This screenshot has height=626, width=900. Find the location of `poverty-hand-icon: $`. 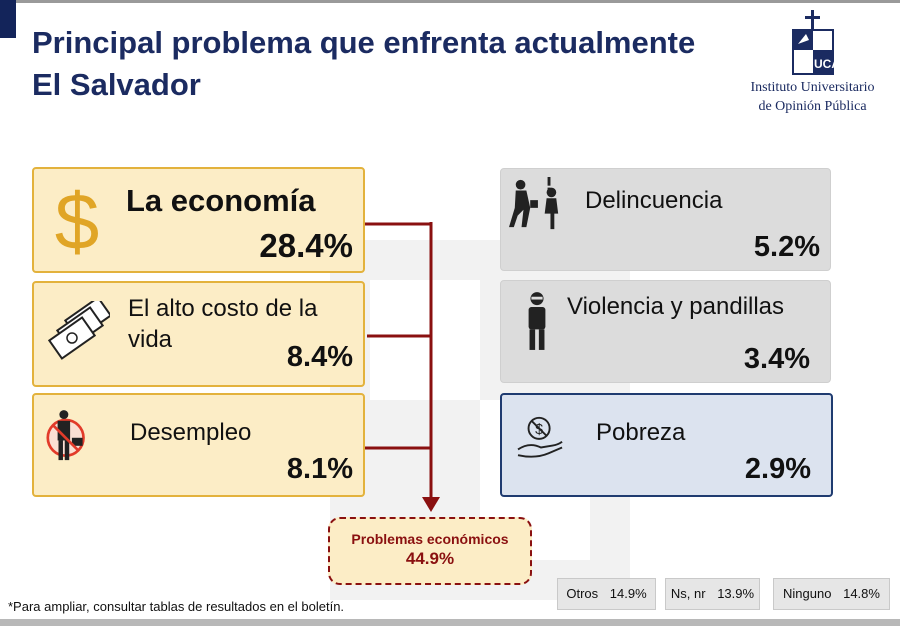

poverty-hand-icon: $ is located at coordinates (540, 437).